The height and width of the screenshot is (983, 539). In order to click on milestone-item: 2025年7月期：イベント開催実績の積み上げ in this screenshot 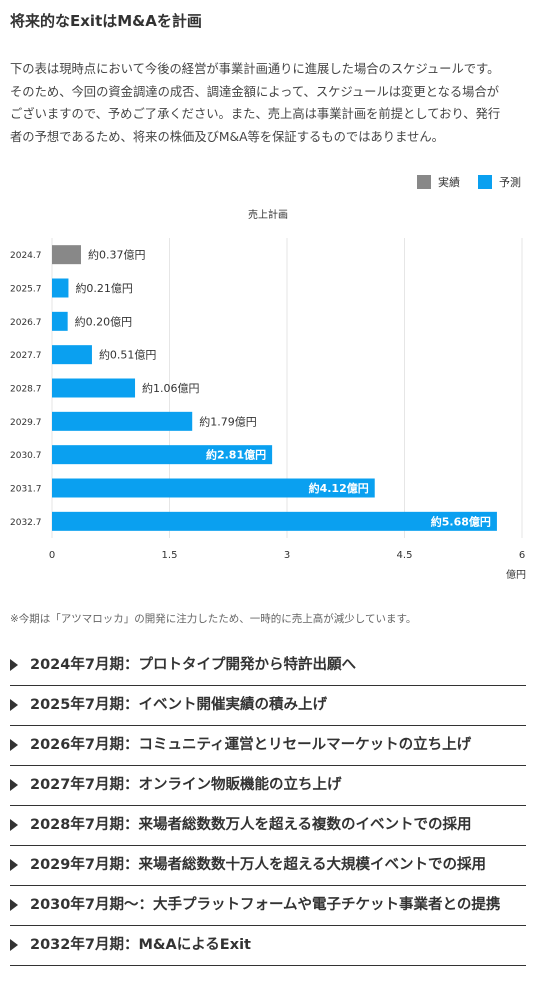, I will do `click(268, 706)`.